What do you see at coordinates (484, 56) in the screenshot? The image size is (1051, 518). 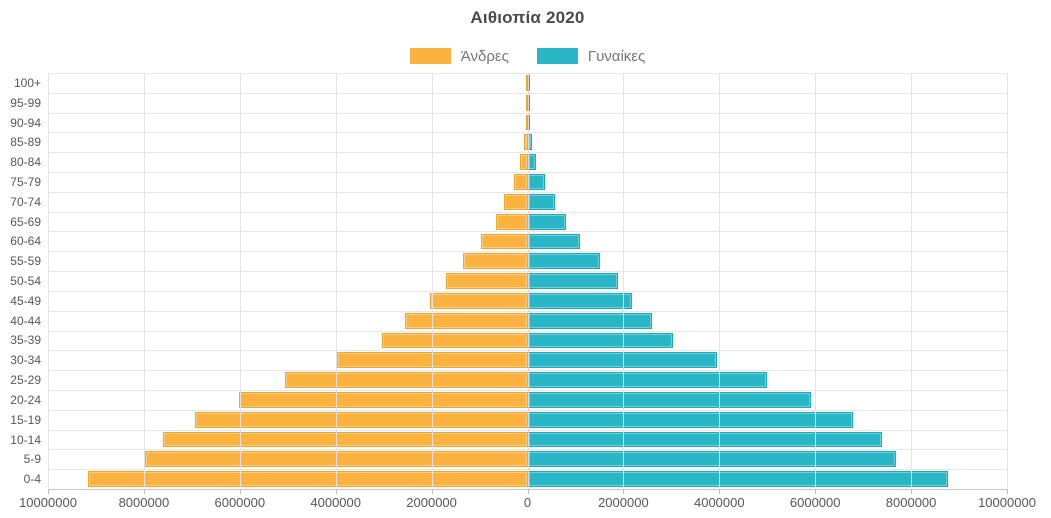 I see `men-legend-label: Άνδρες` at bounding box center [484, 56].